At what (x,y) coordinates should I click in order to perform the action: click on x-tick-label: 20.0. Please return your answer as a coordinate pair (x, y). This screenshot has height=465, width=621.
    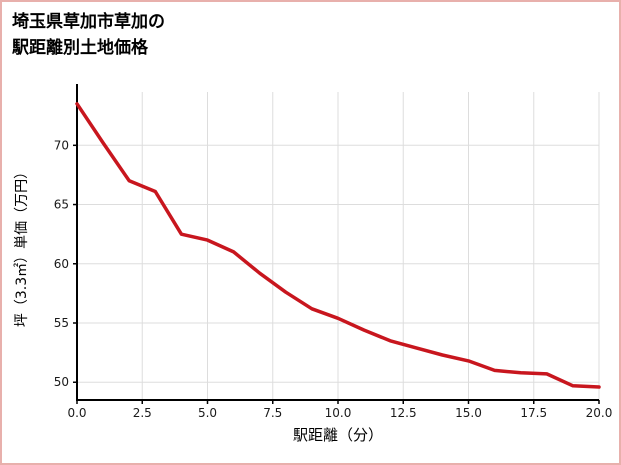
    Looking at the image, I should click on (599, 413).